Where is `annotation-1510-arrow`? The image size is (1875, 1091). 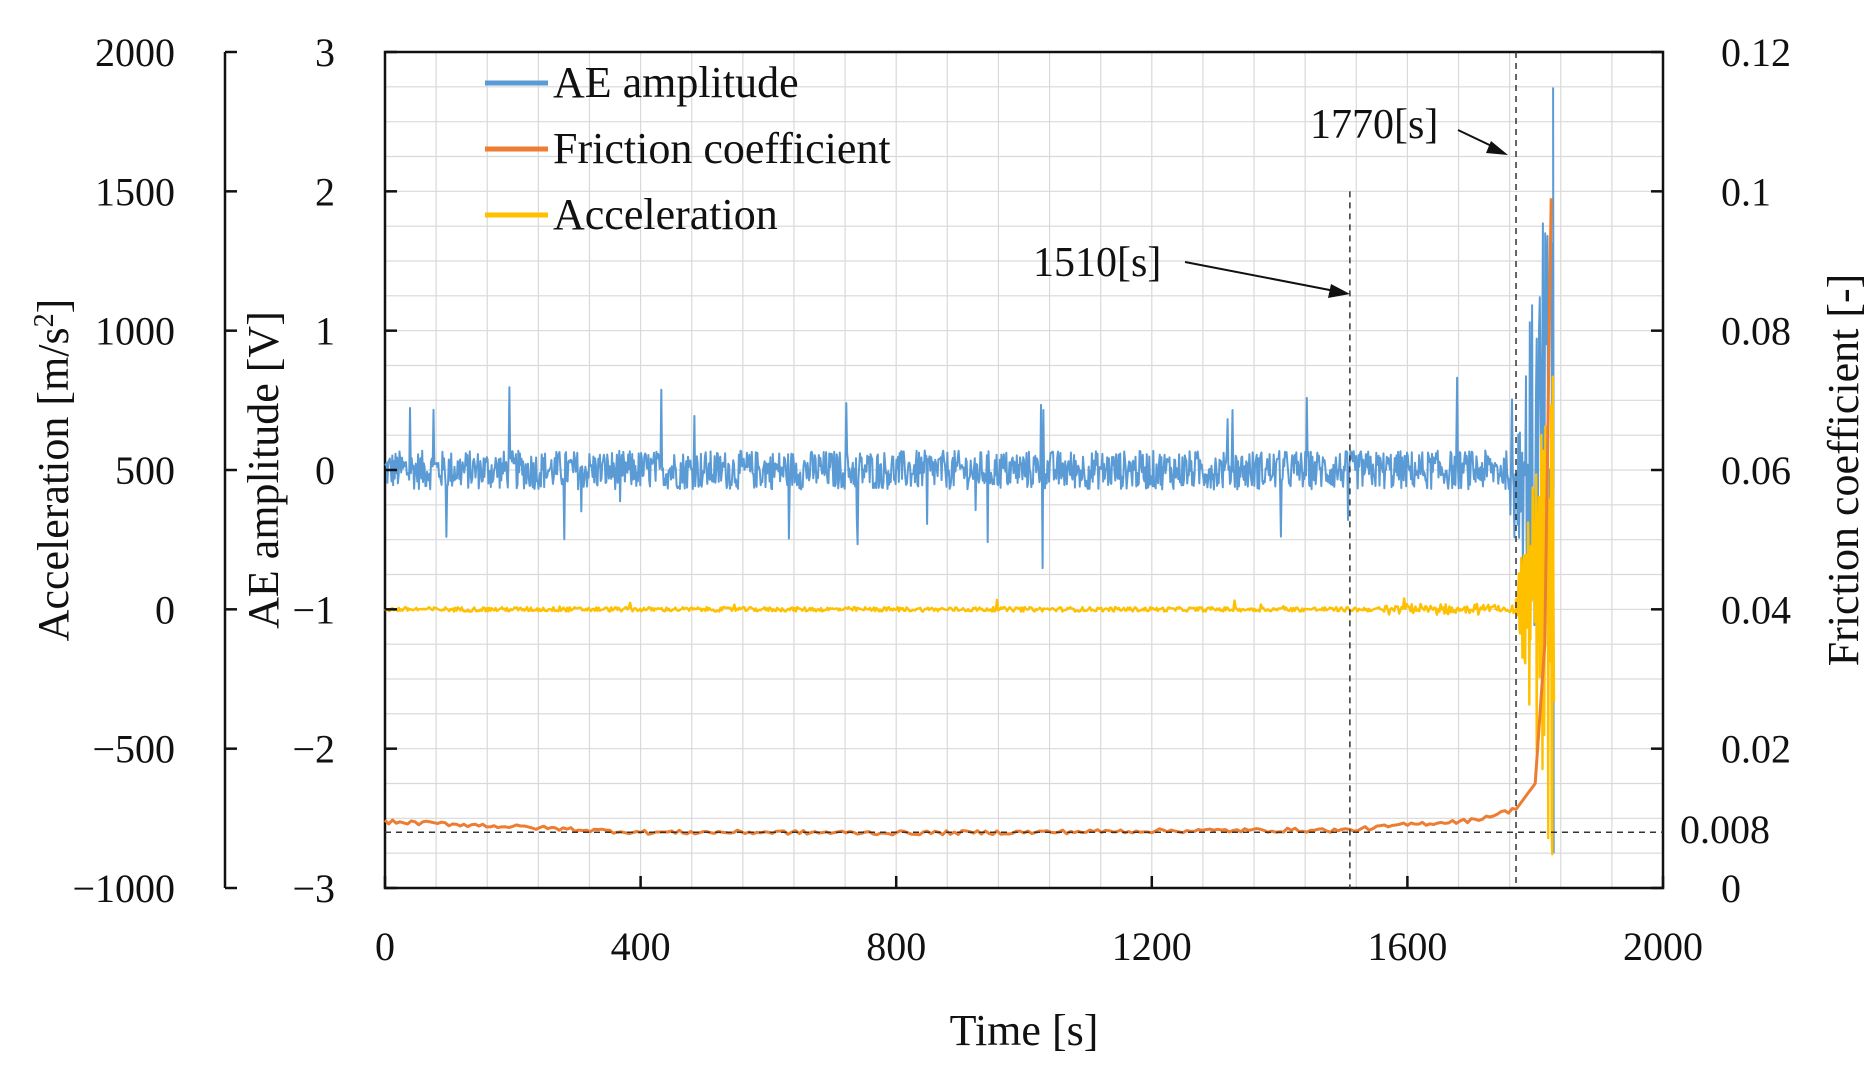
annotation-1510-arrow is located at coordinates (1262, 277).